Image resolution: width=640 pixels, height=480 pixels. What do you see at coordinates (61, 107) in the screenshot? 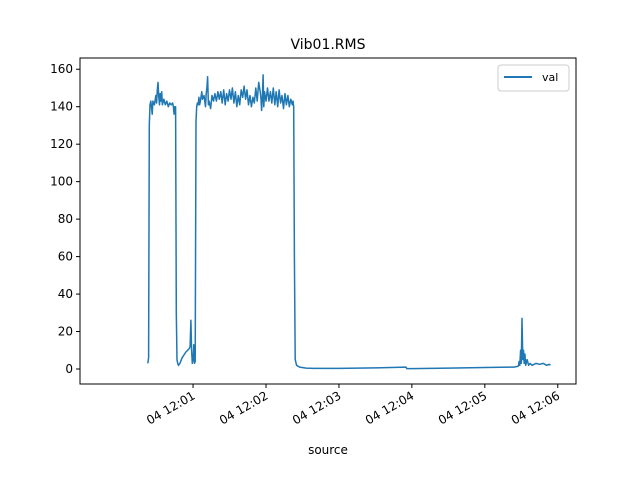
I see `y-tick-label: 140` at bounding box center [61, 107].